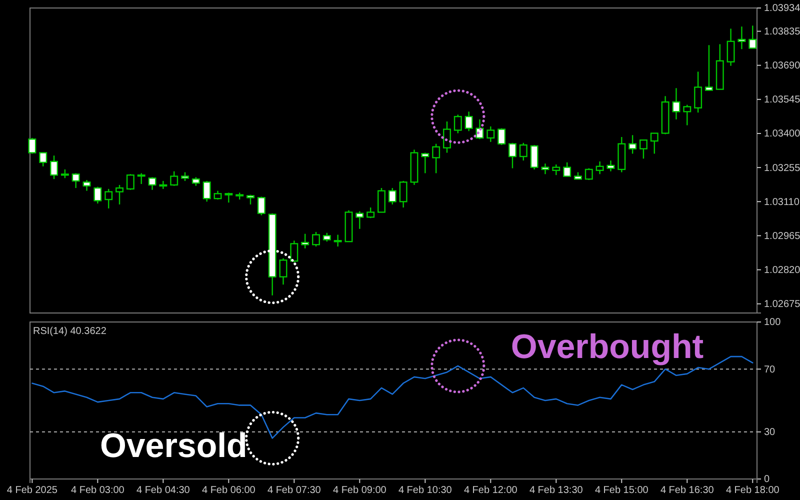 The height and width of the screenshot is (500, 800). I want to click on chart-title: RSI(14) 40.3622, so click(70, 331).